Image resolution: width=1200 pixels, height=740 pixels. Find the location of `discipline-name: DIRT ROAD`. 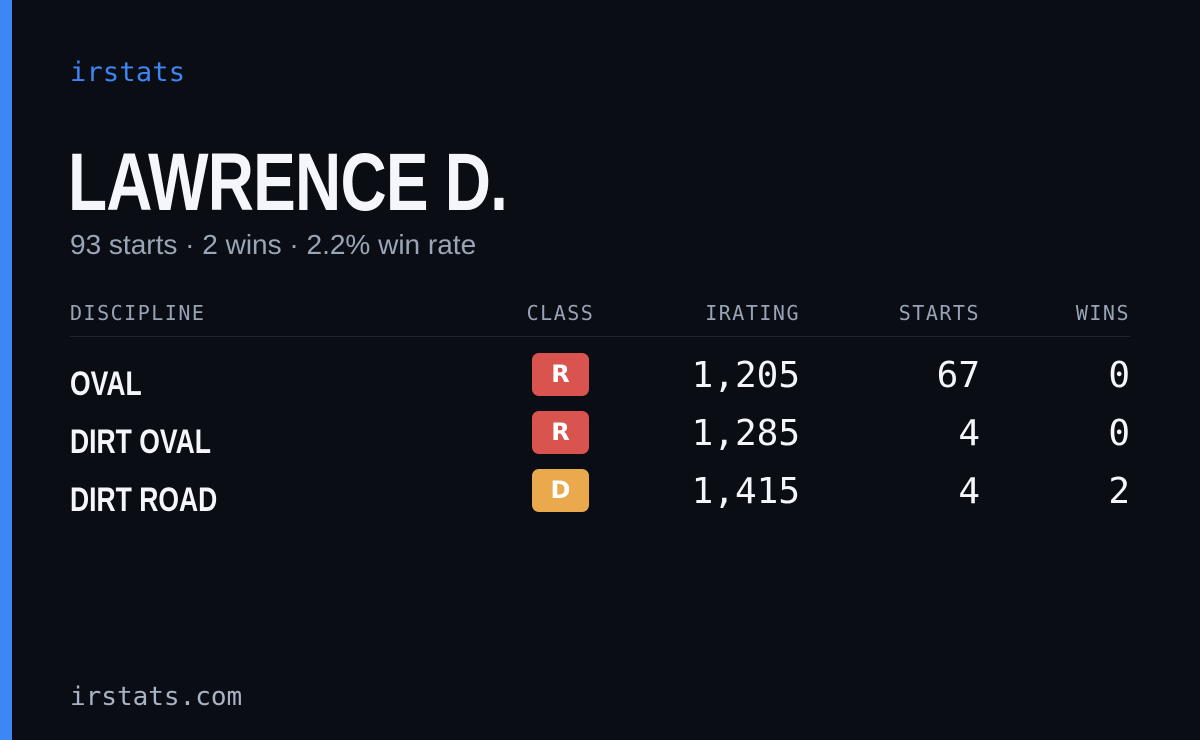

discipline-name: DIRT ROAD is located at coordinates (144, 500).